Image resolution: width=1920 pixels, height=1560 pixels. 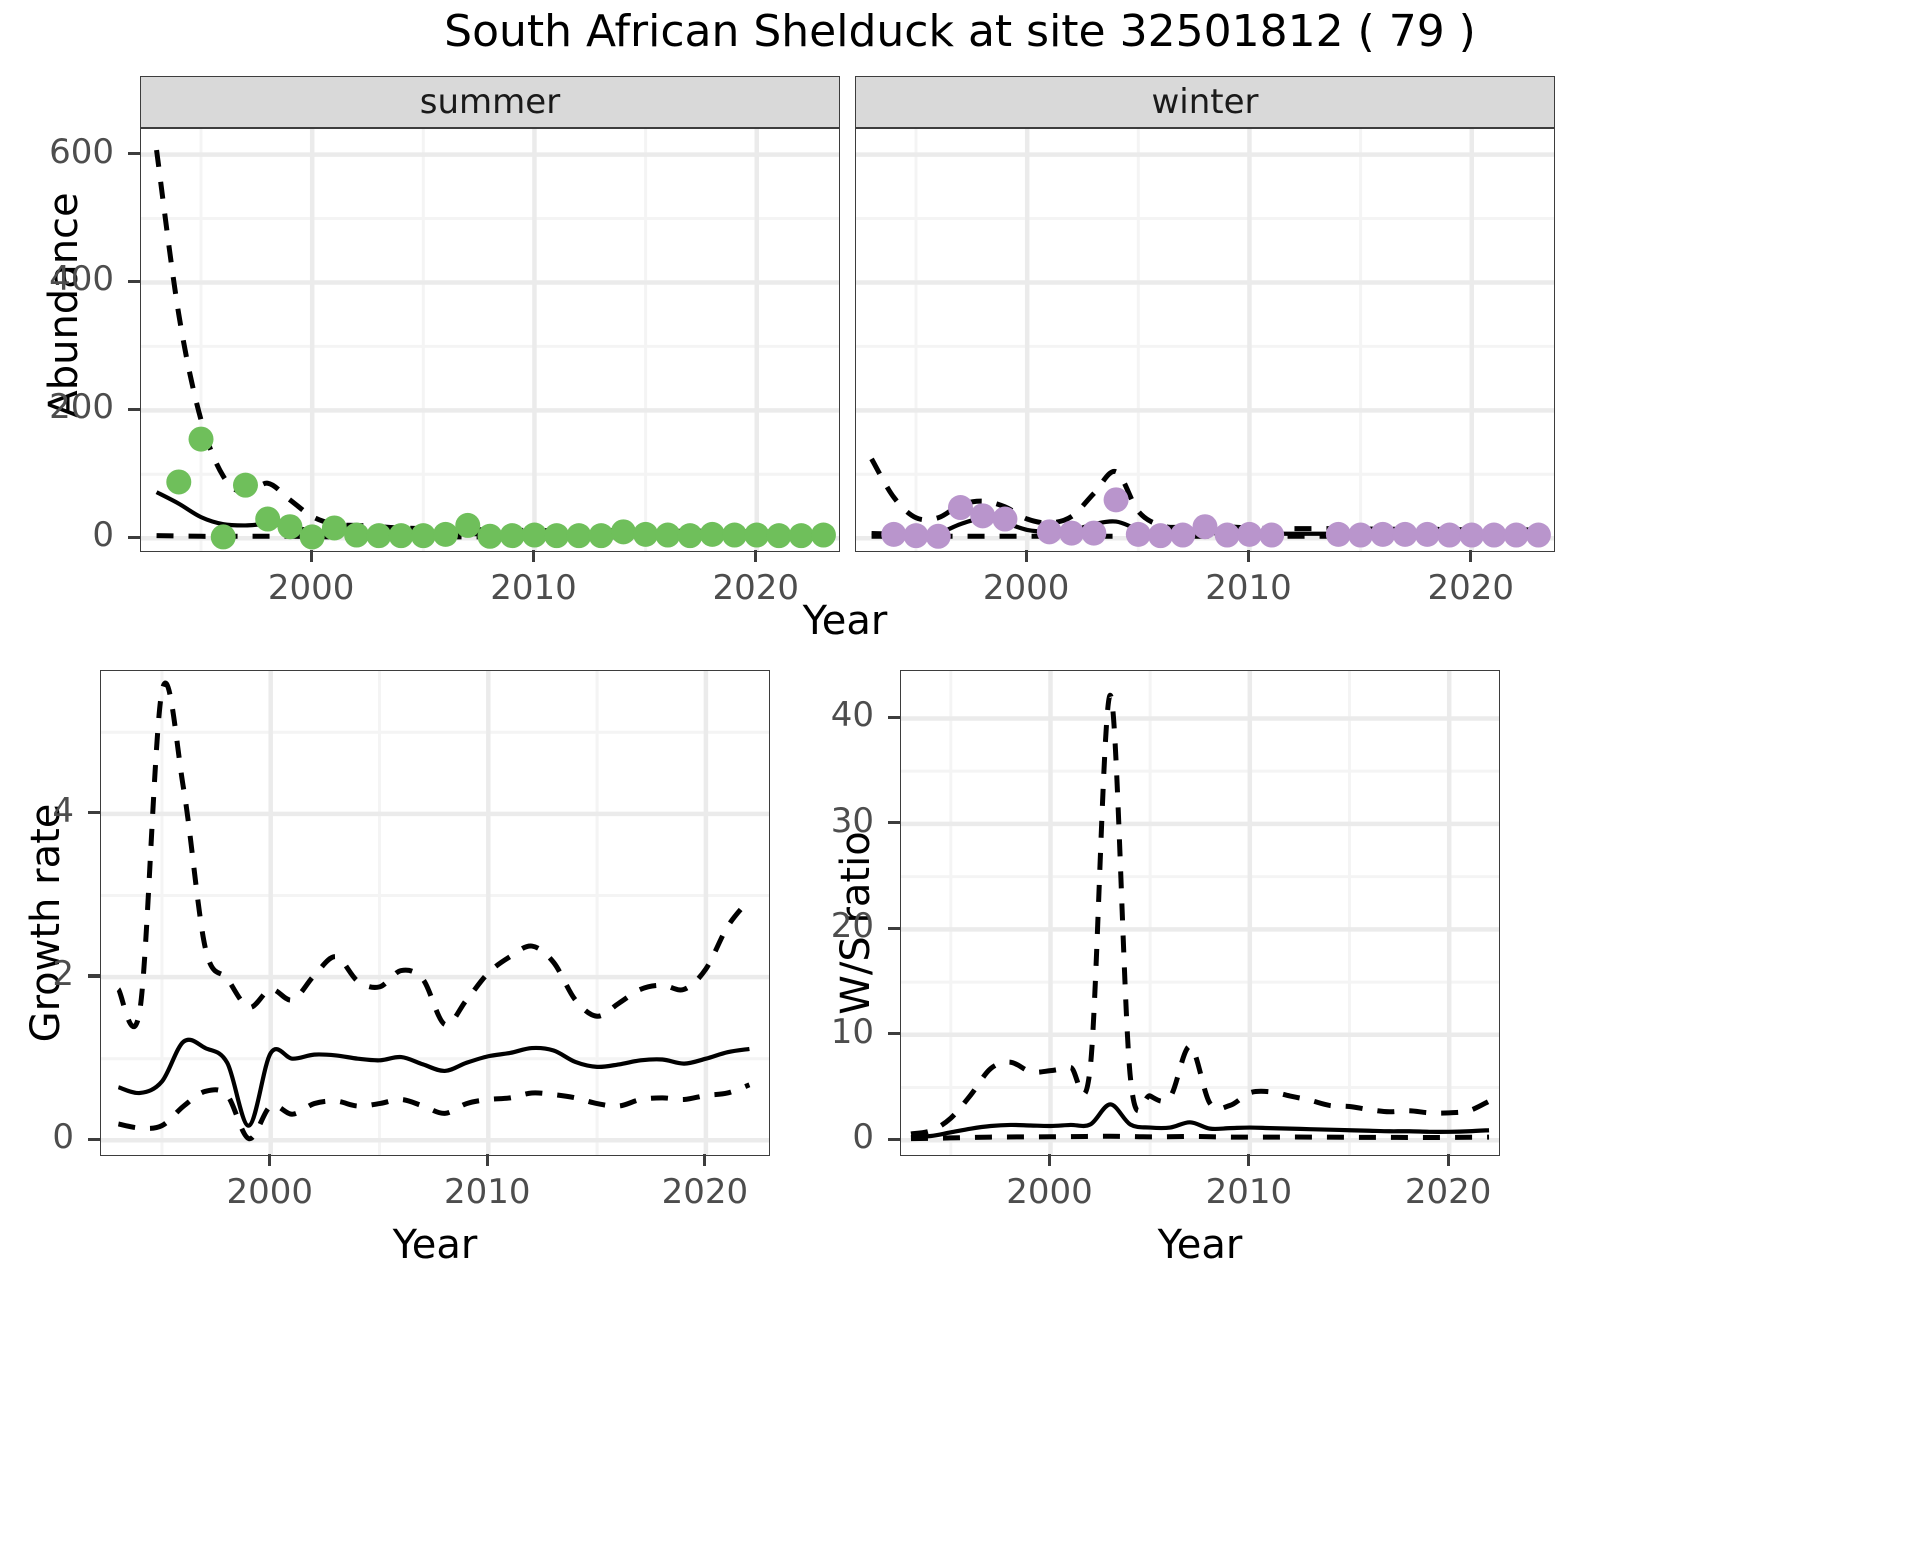 I want to click on facet-strip-winter-label: winter, so click(x=1205, y=102).